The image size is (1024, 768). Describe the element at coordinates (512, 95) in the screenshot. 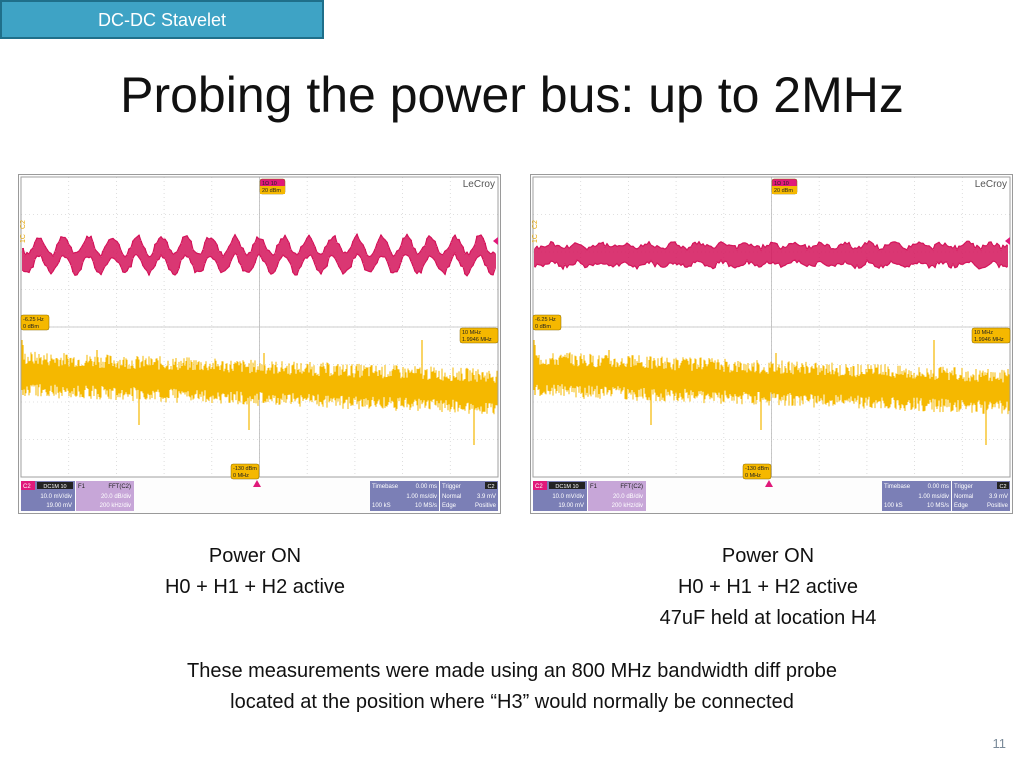

I see `page-title: Probing the power bus: up to 2MHz` at that location.